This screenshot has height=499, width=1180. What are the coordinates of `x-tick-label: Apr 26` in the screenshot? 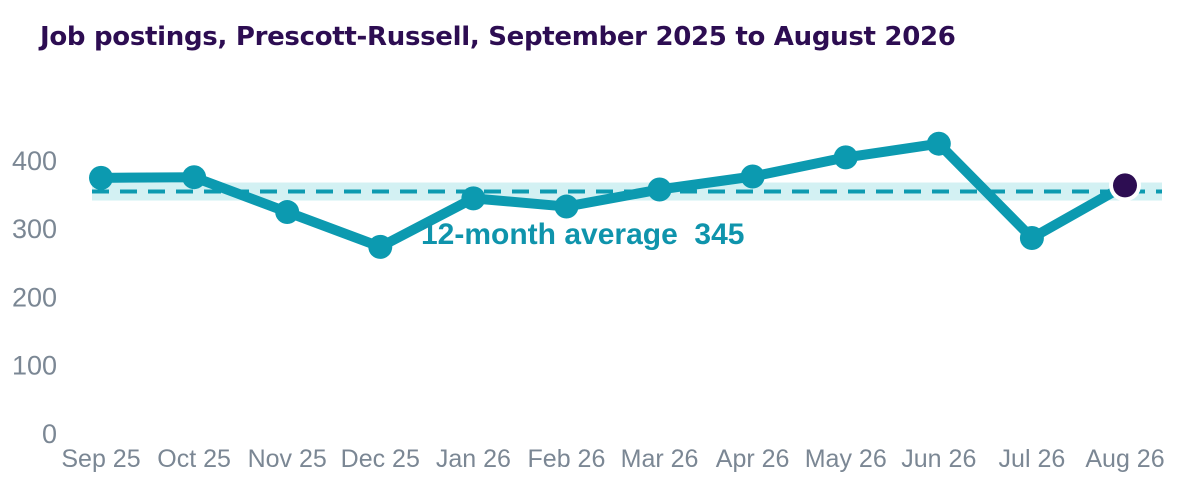 It's located at (753, 459).